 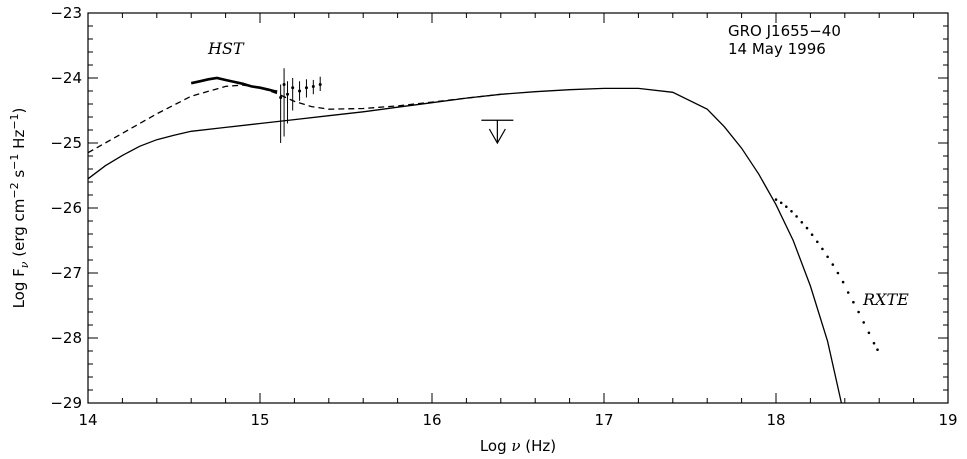 What do you see at coordinates (784, 31) in the screenshot?
I see `source-name-label: GRO J1655−40` at bounding box center [784, 31].